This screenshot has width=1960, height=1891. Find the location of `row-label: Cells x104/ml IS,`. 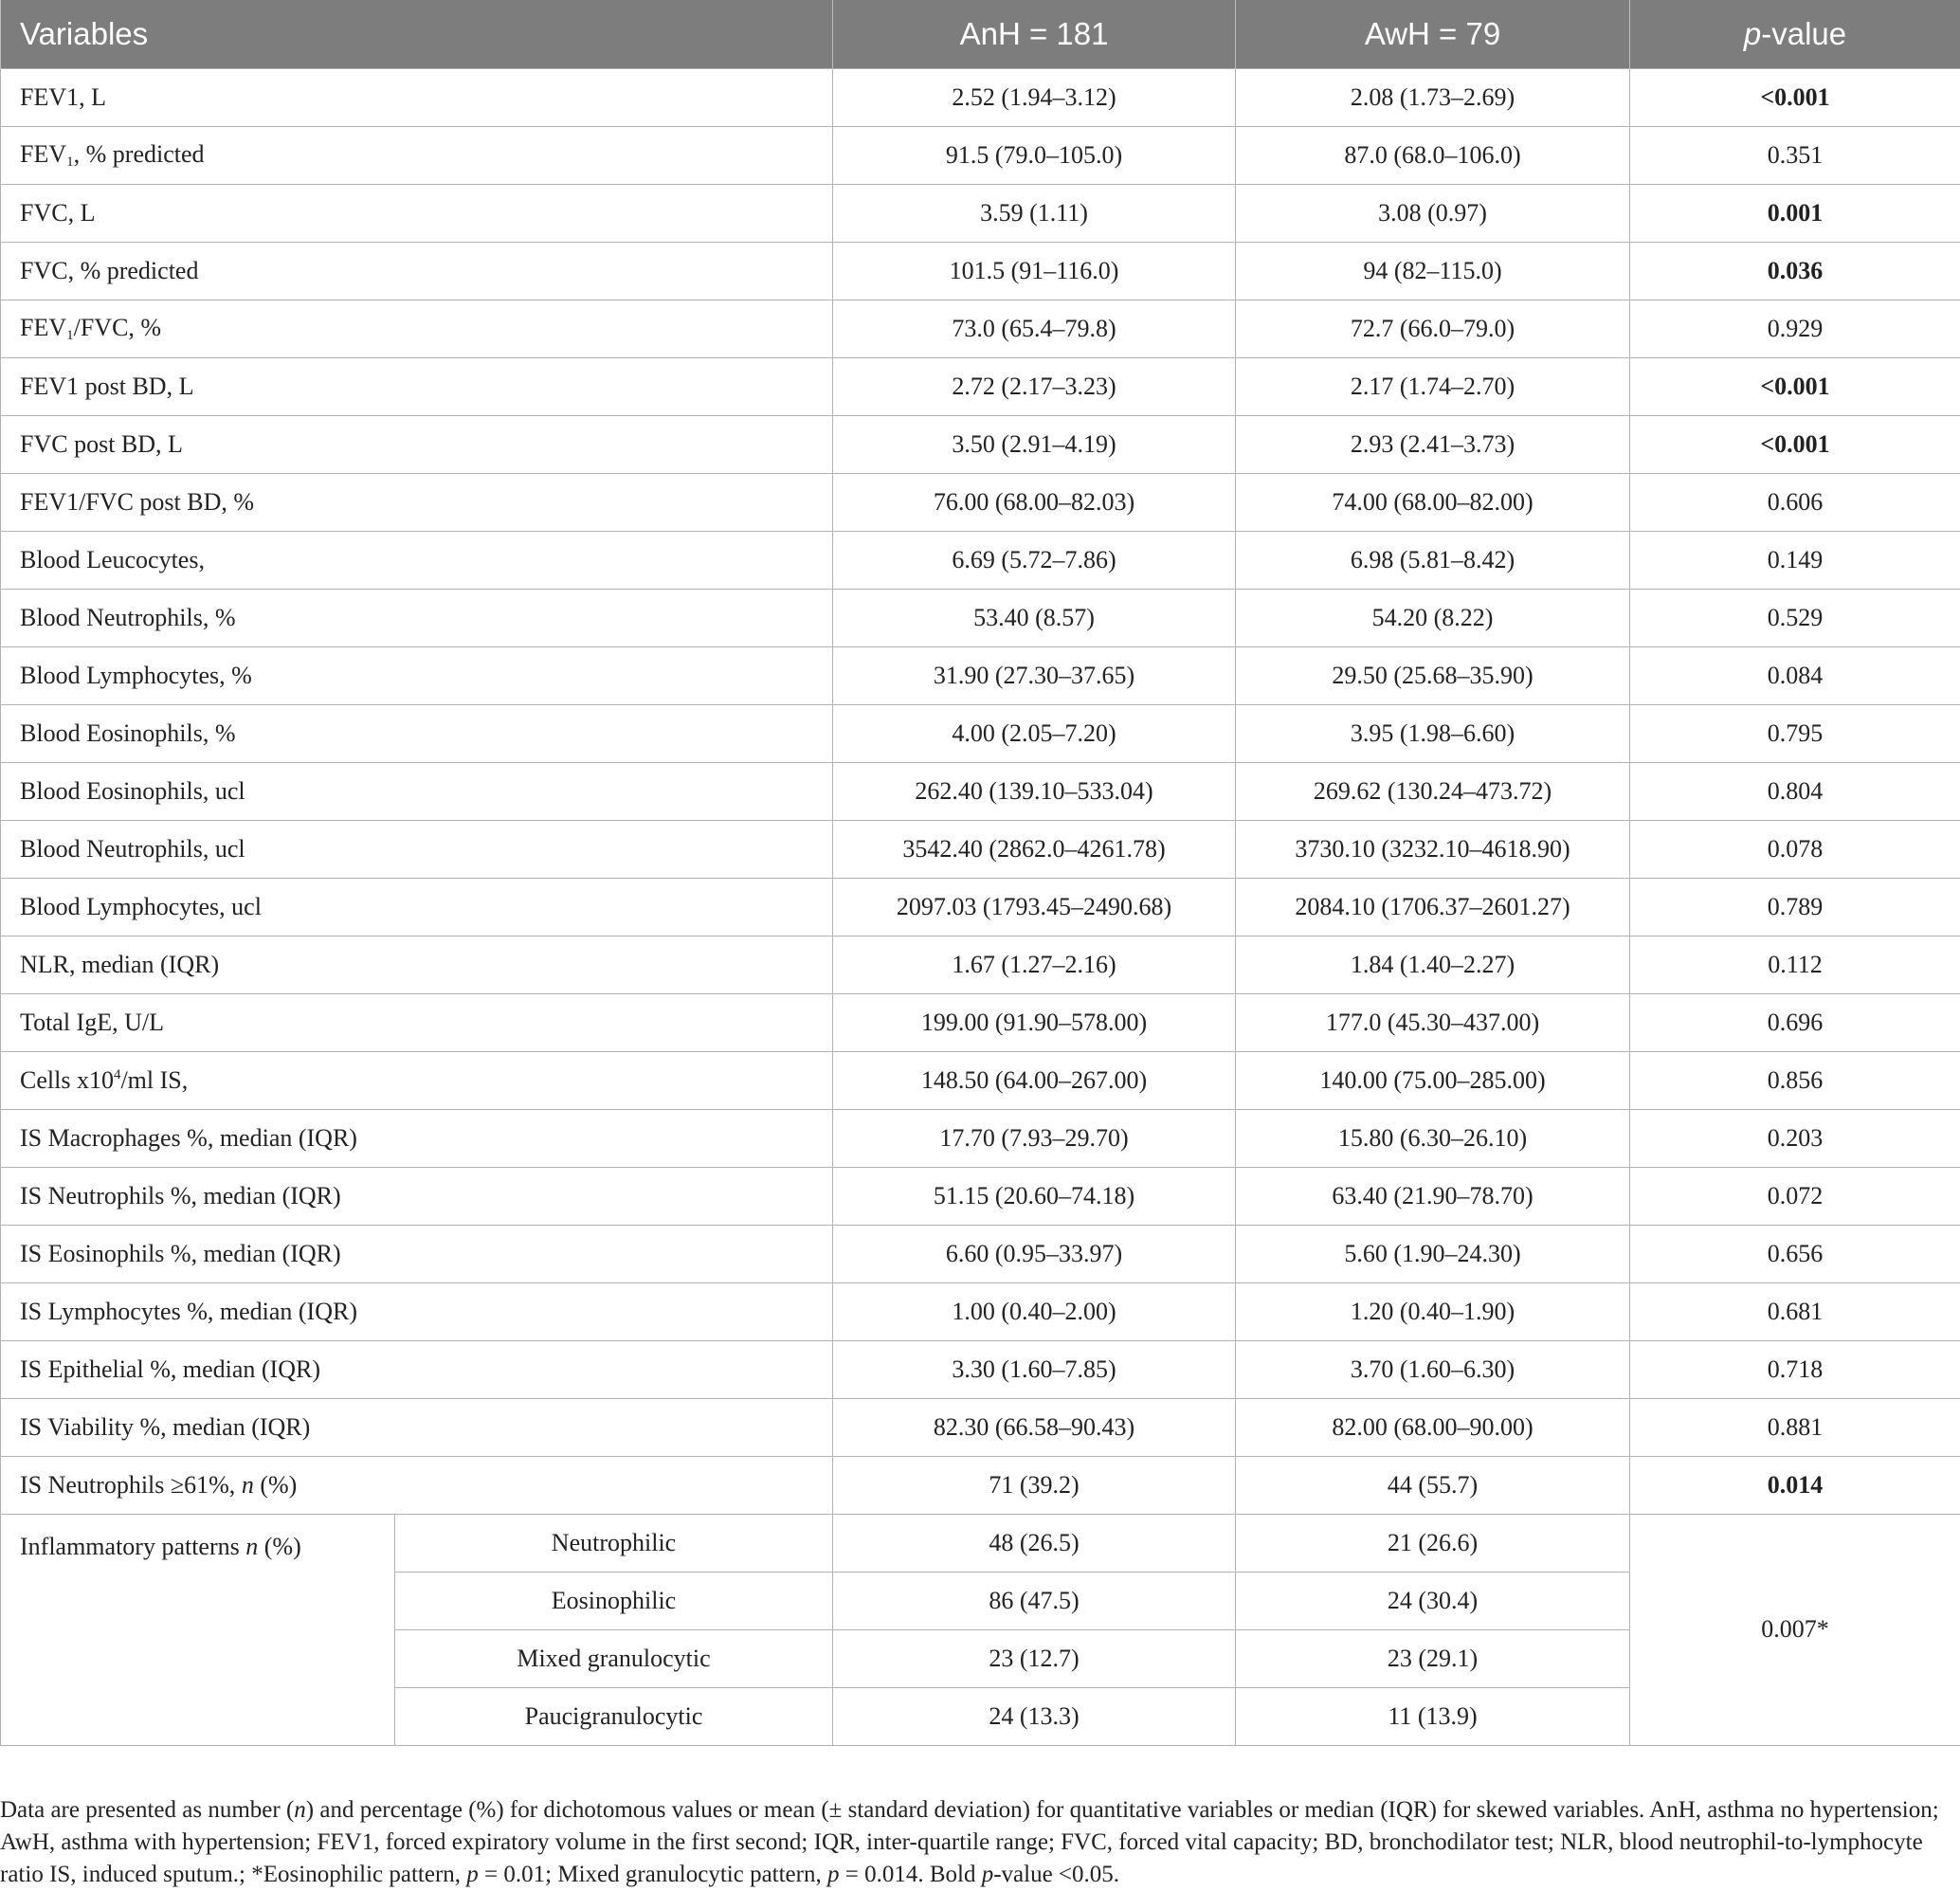

row-label: Cells x104/ml IS, is located at coordinates (417, 1081).